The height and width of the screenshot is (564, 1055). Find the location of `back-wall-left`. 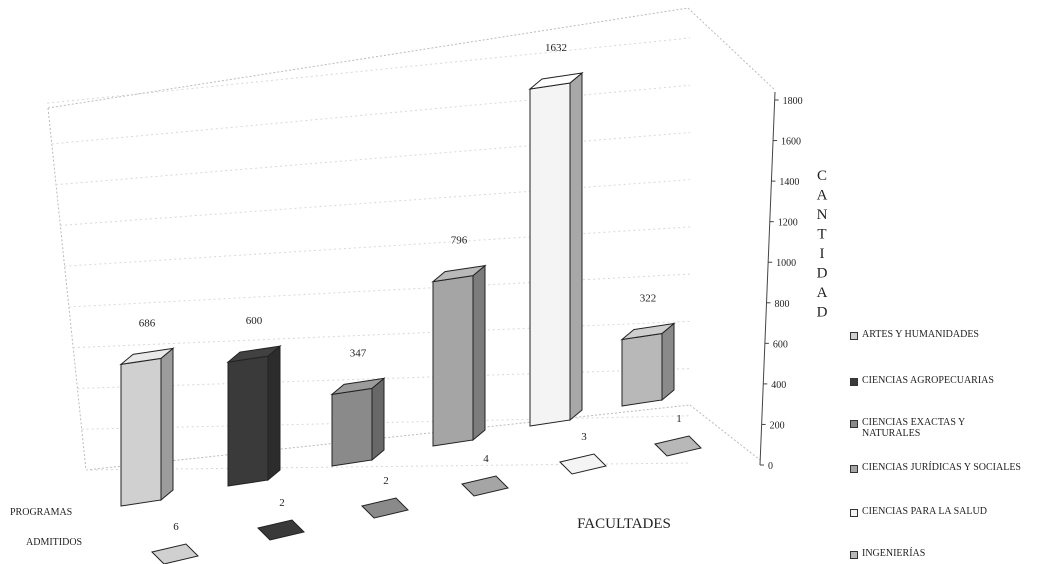

back-wall-left is located at coordinates (67, 289).